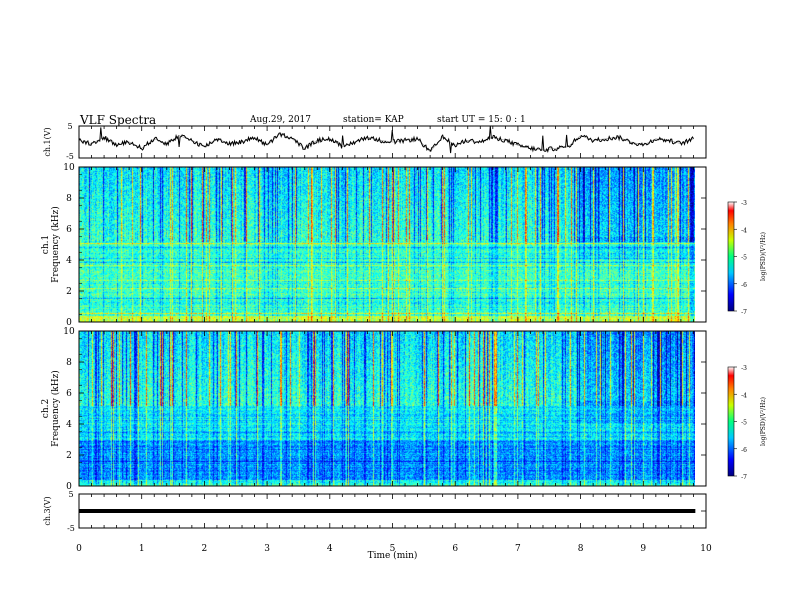 This screenshot has height=612, width=792. What do you see at coordinates (205, 549) in the screenshot?
I see `x-tick-label: 2` at bounding box center [205, 549].